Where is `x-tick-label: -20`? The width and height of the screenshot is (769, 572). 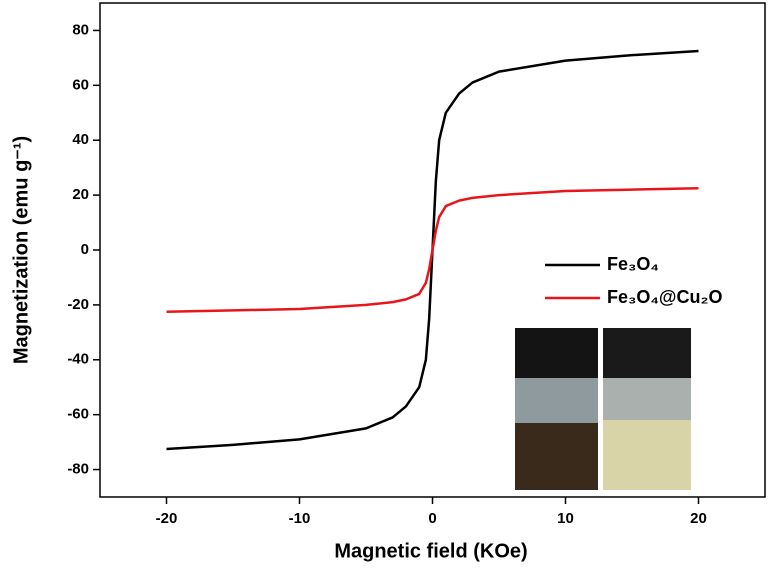
x-tick-label: -20 is located at coordinates (167, 518).